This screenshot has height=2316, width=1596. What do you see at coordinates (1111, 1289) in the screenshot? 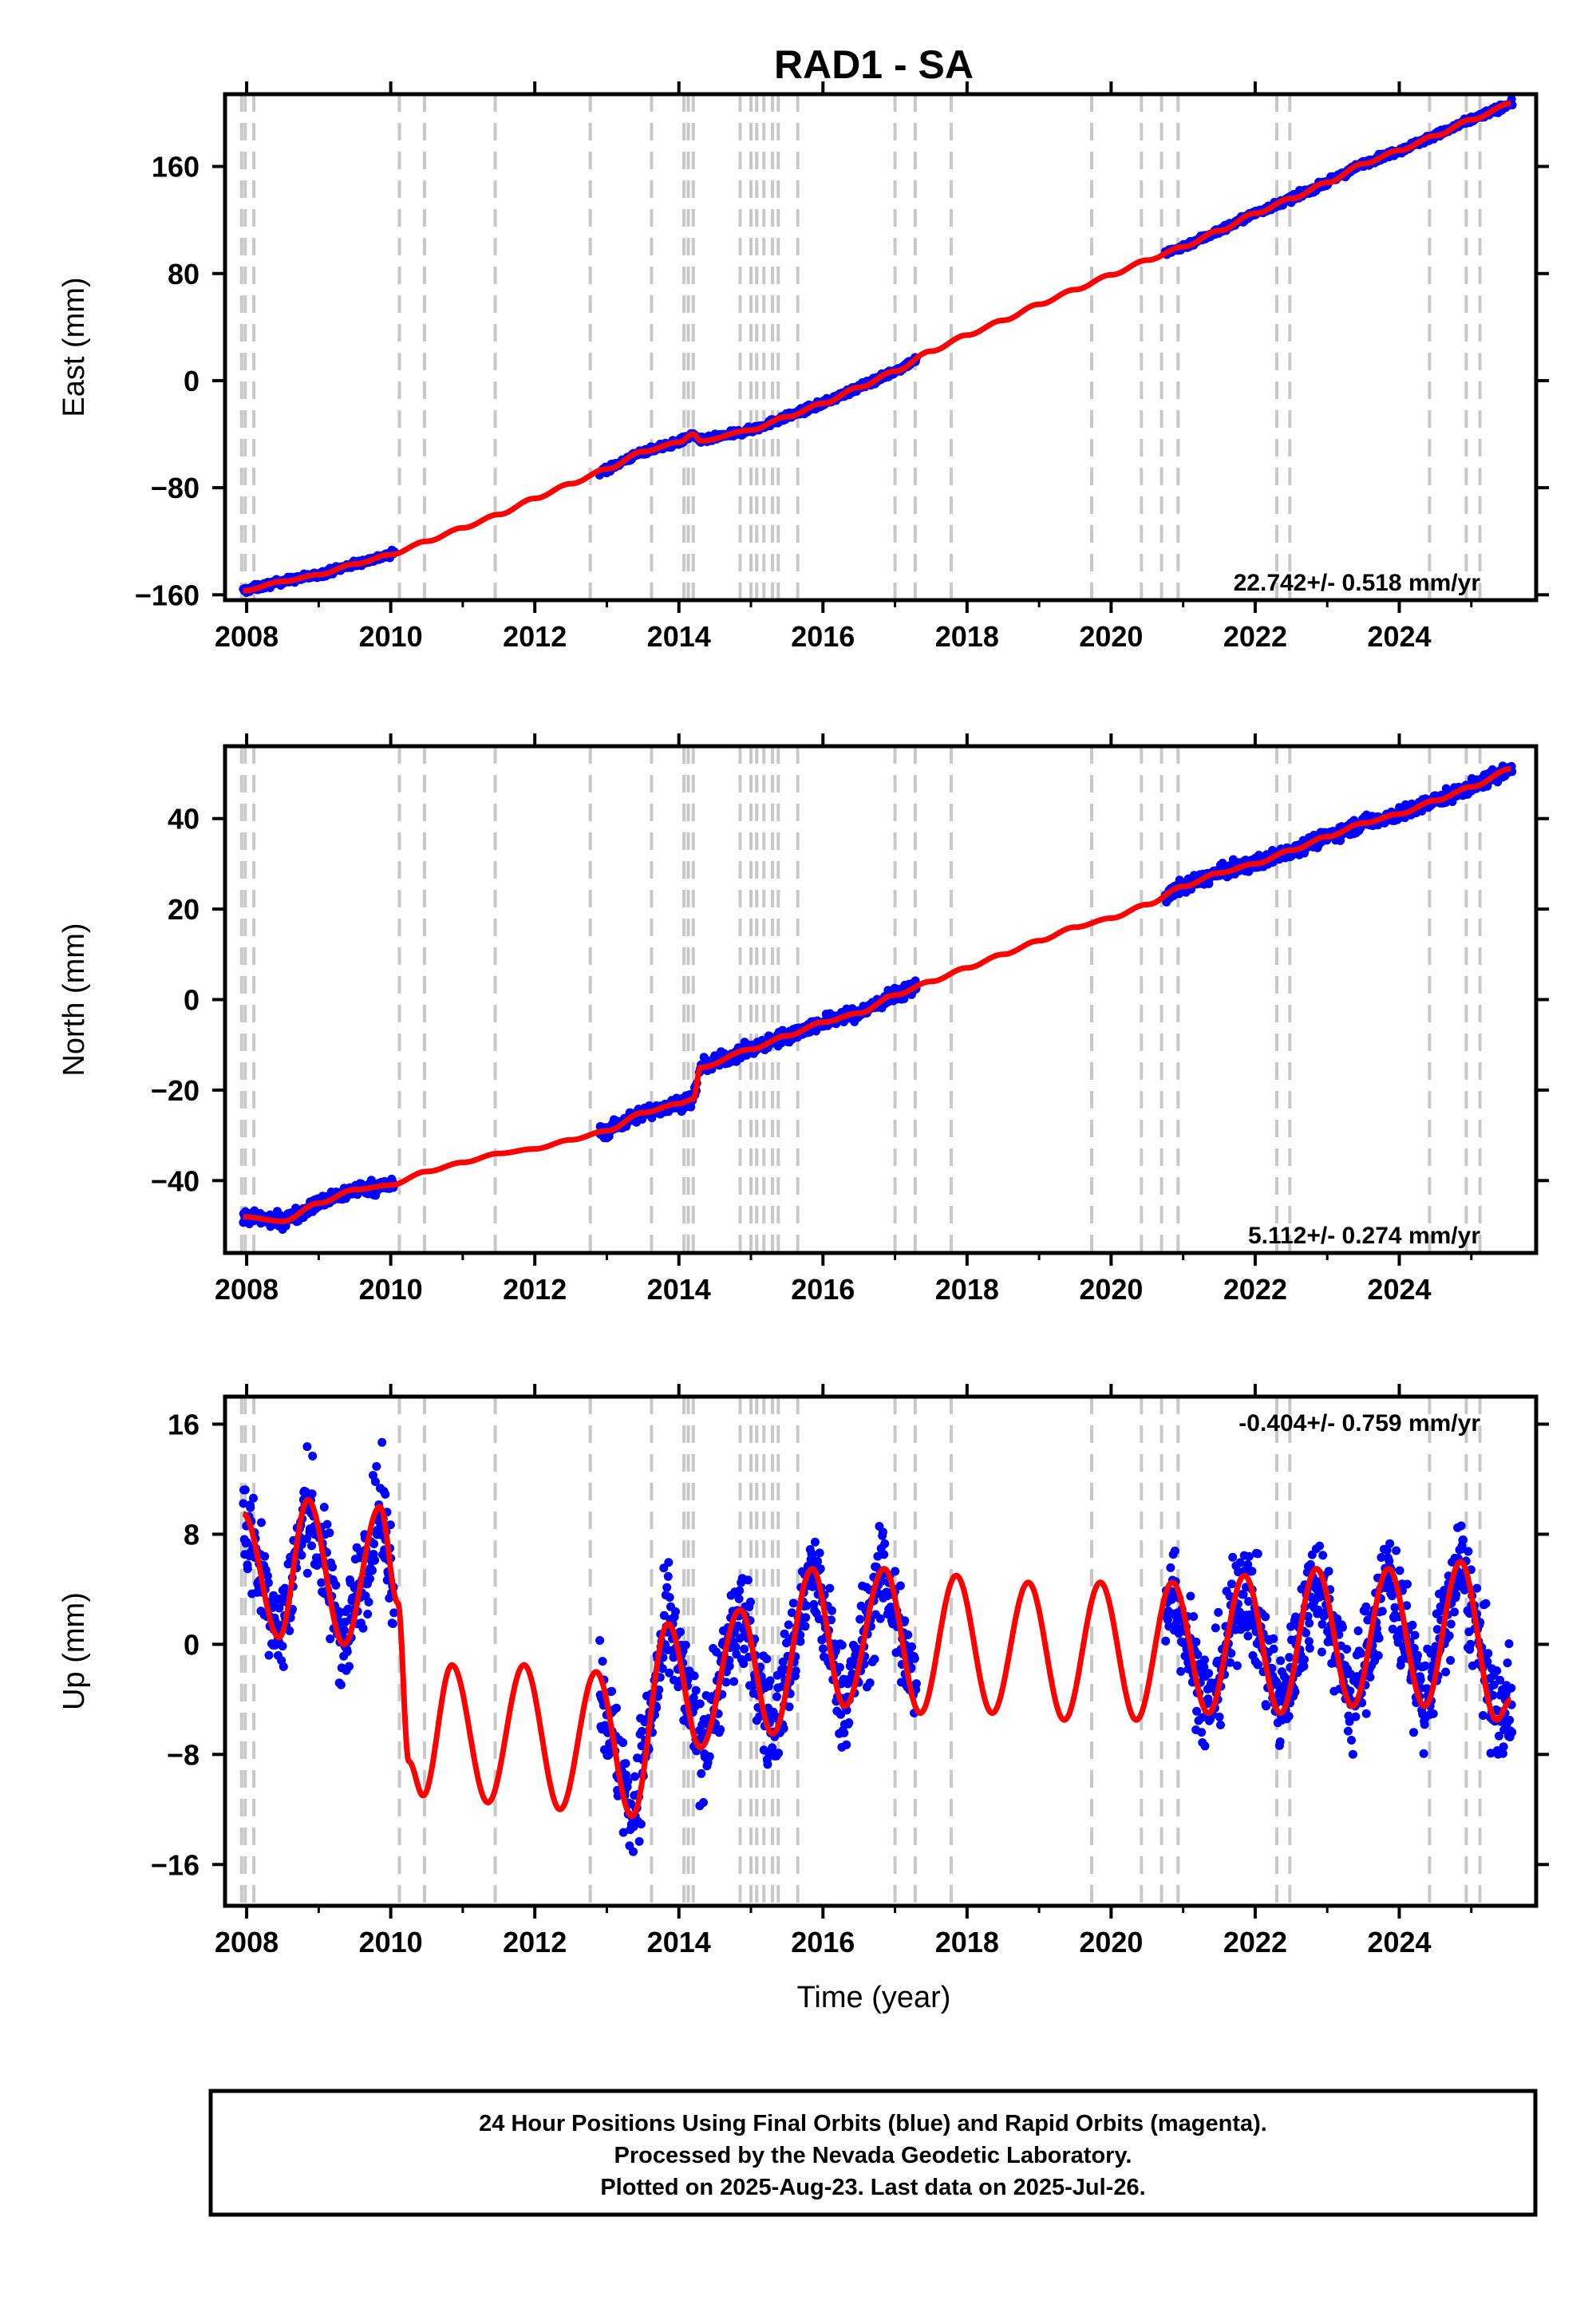
I see `x-tick-label: 2020` at bounding box center [1111, 1289].